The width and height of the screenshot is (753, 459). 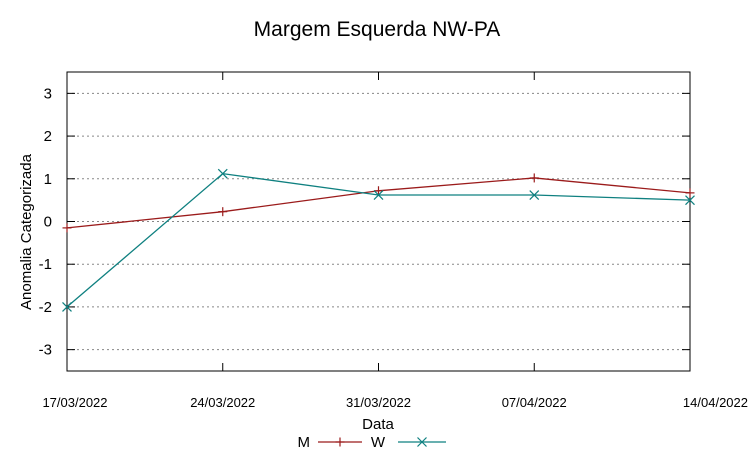 I want to click on y-tick-label: -1, so click(x=45, y=264).